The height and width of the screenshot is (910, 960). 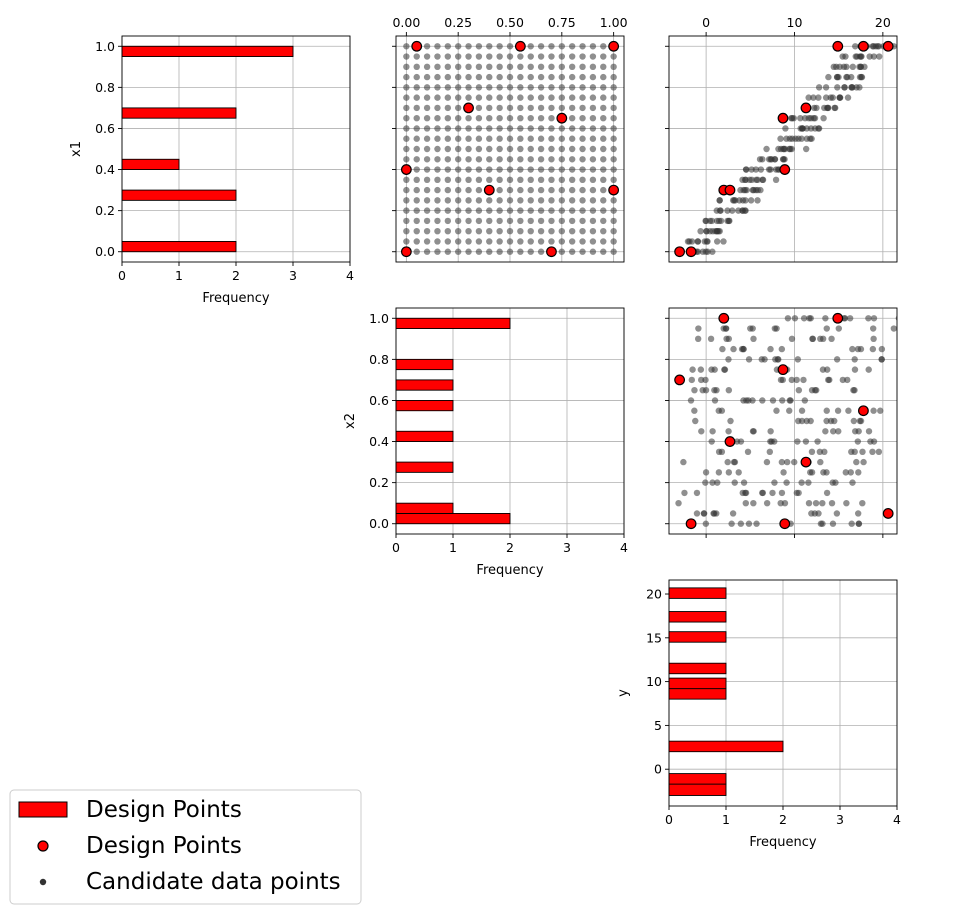 I want to click on legend-bar-swatch, so click(x=43, y=809).